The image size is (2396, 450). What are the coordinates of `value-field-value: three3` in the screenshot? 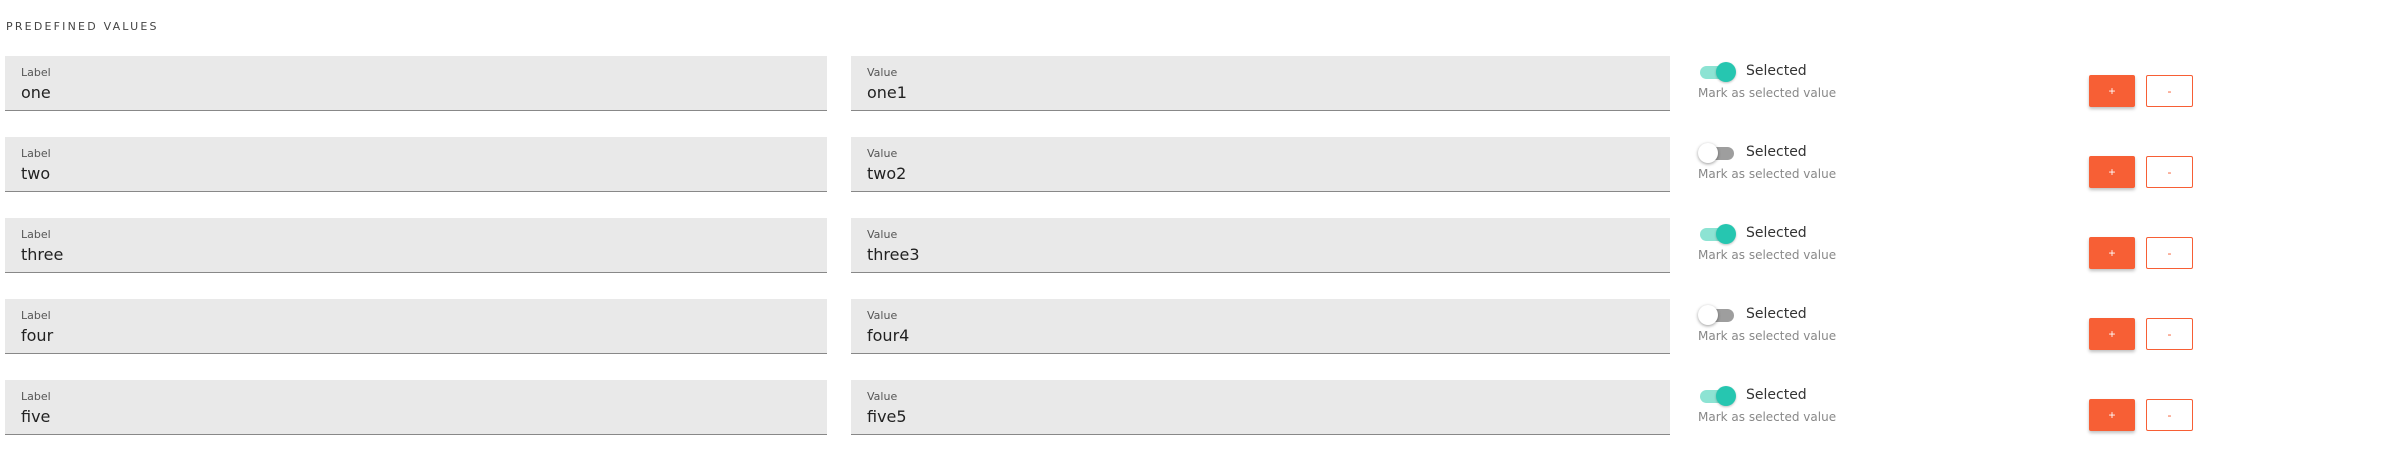 It's located at (893, 254).